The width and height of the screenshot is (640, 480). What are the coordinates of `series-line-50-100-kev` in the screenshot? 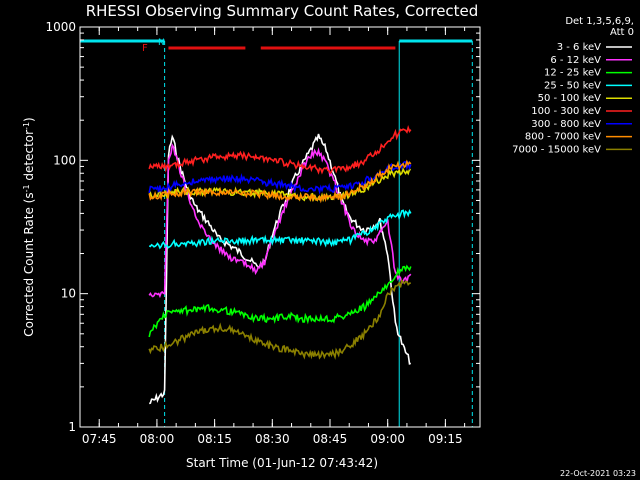 It's located at (279, 185).